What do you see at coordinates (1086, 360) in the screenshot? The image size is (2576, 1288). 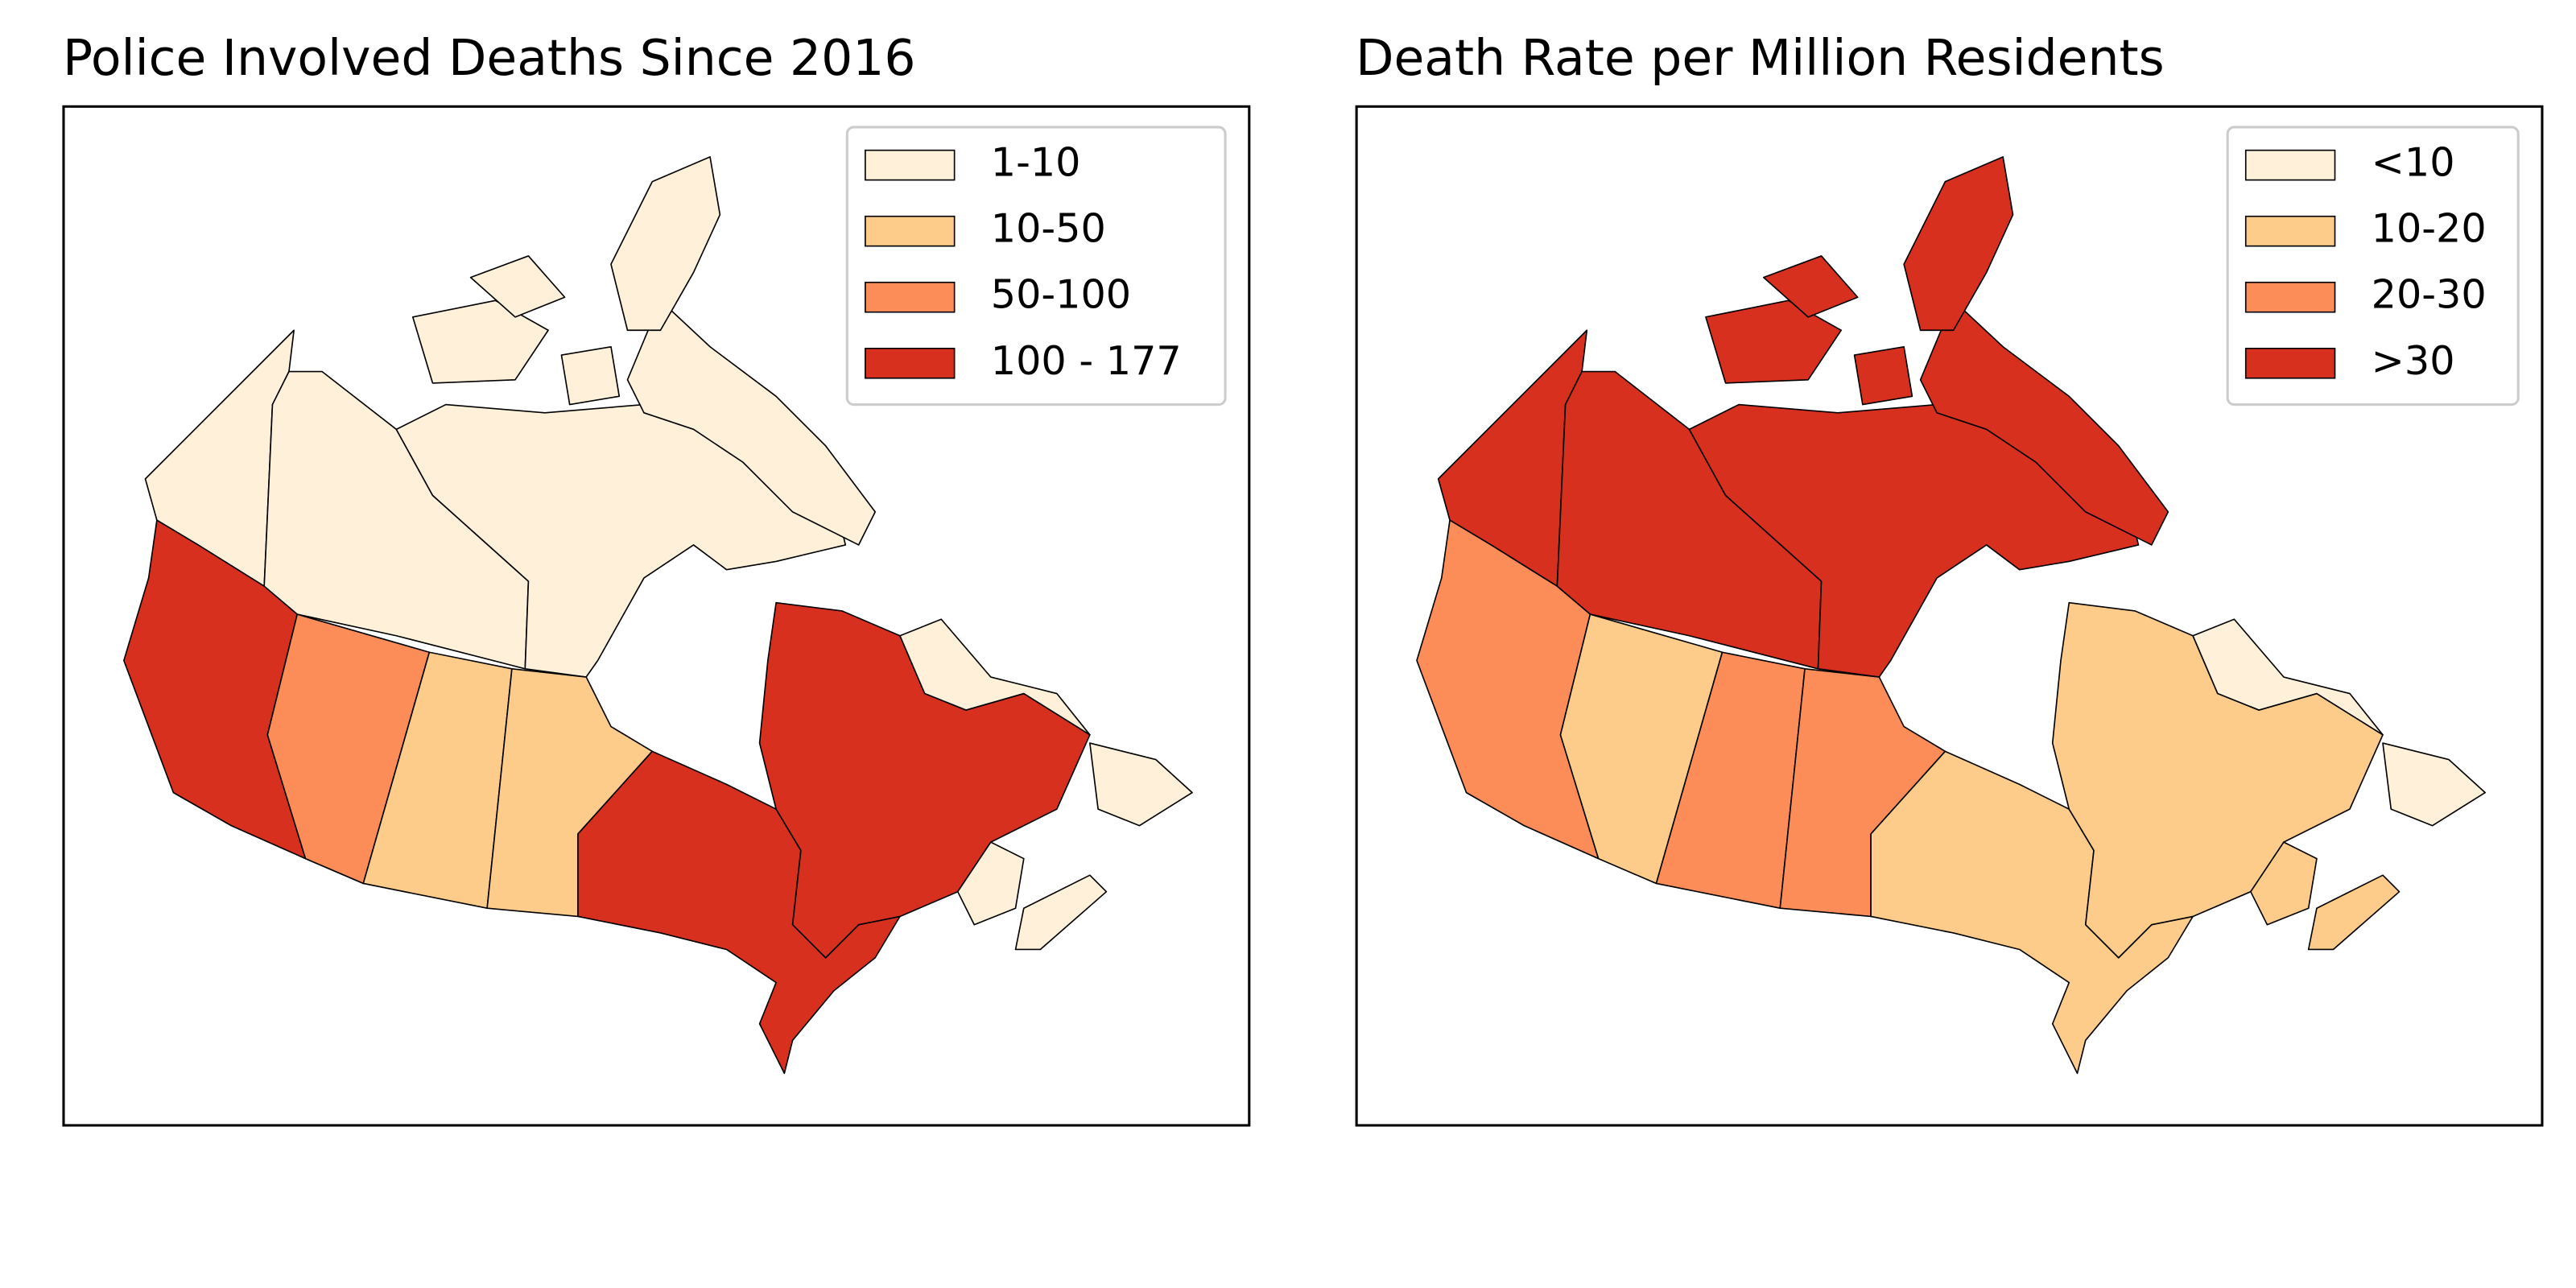 I see `legend-label: 100 - 177` at bounding box center [1086, 360].